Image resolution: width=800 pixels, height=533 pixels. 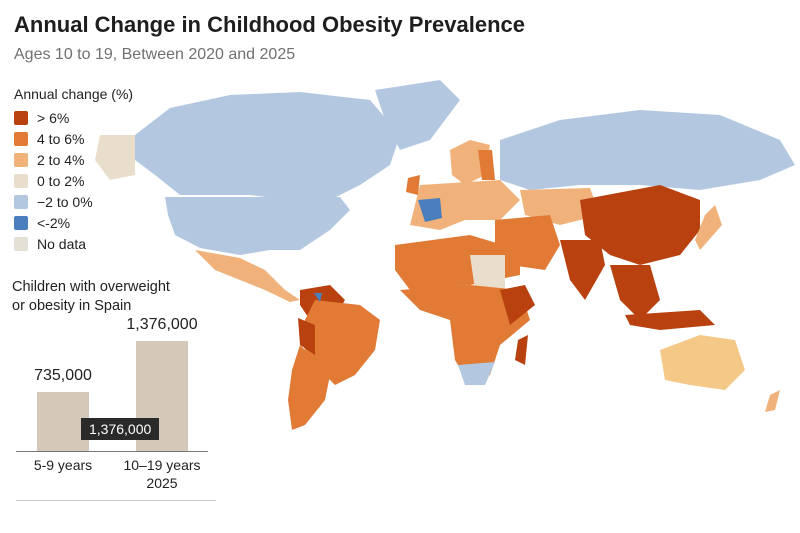 What do you see at coordinates (318, 297) in the screenshot?
I see `region-suriname` at bounding box center [318, 297].